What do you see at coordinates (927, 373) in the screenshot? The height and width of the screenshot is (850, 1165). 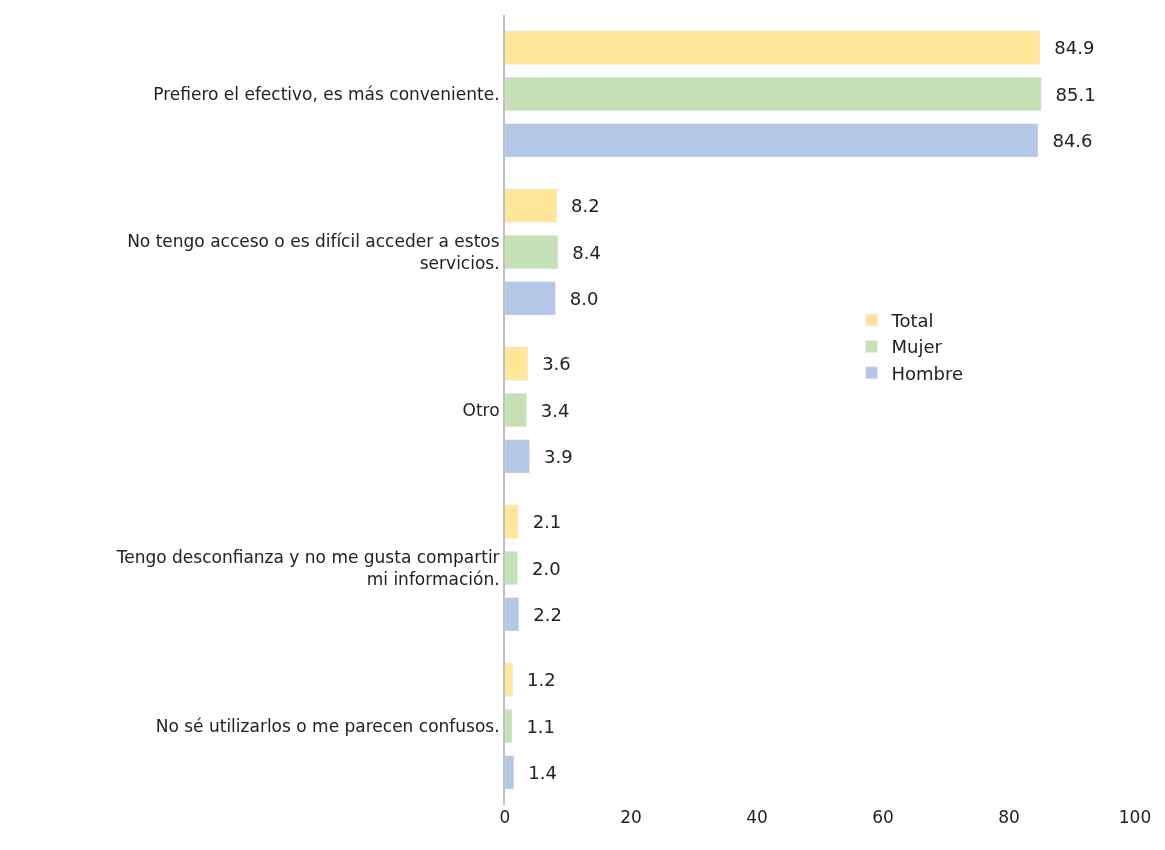 I see `legend-label: Hombre` at bounding box center [927, 373].